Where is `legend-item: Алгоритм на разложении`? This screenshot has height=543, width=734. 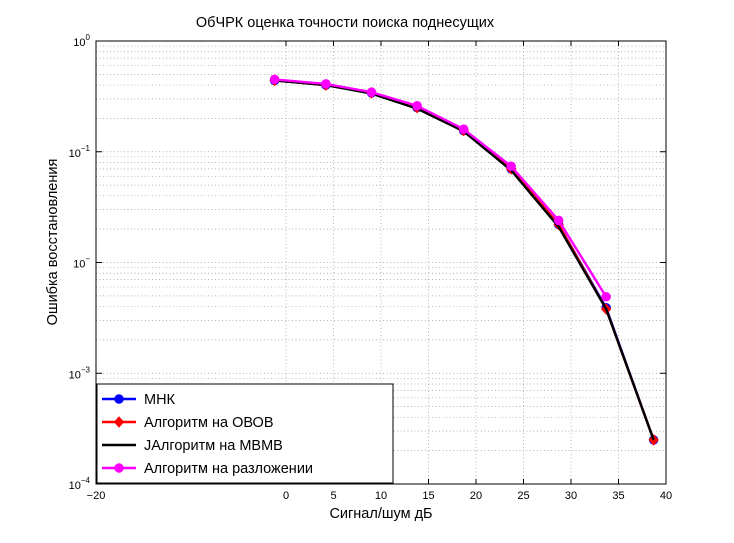
legend-item: Алгоритм на разложении is located at coordinates (207, 469).